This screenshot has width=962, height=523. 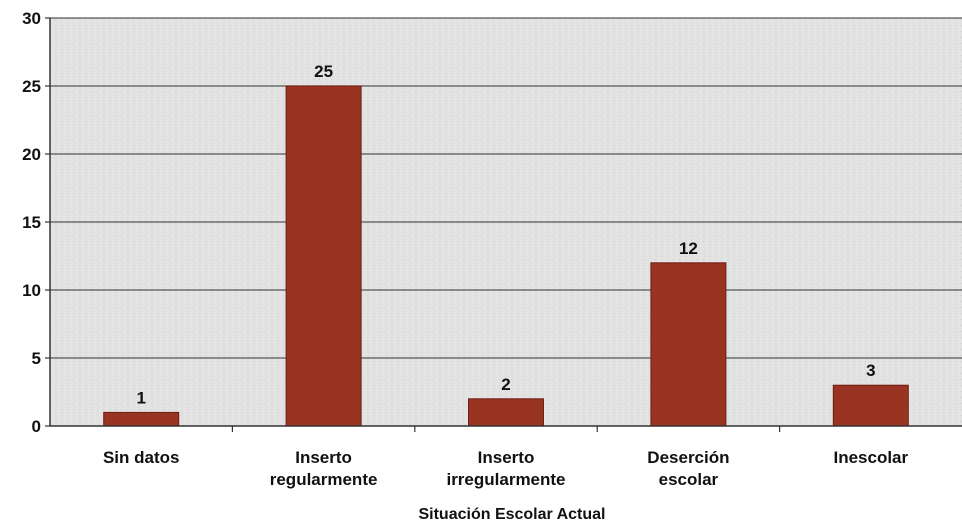 What do you see at coordinates (324, 468) in the screenshot?
I see `category-label: Inserto regularmente` at bounding box center [324, 468].